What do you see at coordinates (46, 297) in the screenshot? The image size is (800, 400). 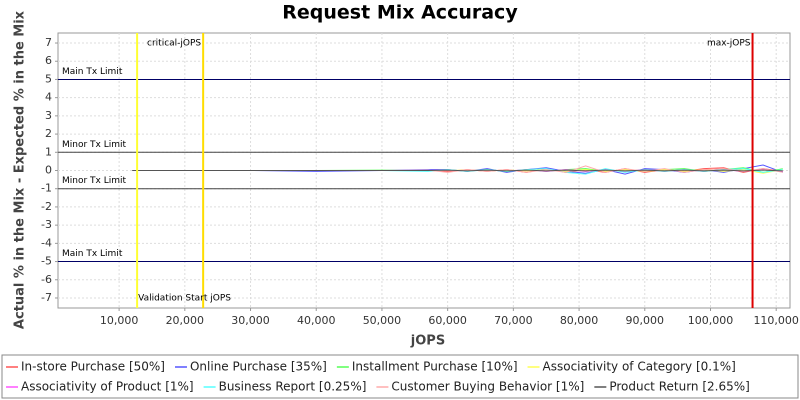 I see `y-tick-label: -7` at bounding box center [46, 297].